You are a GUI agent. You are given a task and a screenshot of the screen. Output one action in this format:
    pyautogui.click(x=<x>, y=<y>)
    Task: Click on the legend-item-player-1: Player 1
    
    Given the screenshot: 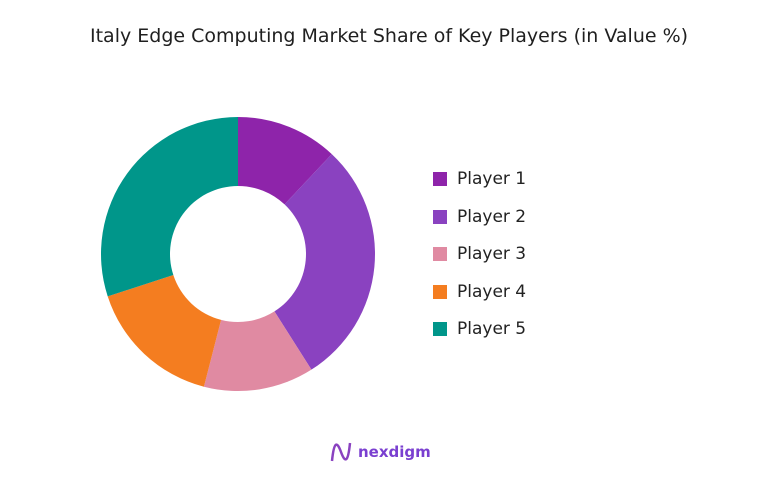 What is the action you would take?
    pyautogui.click(x=479, y=179)
    